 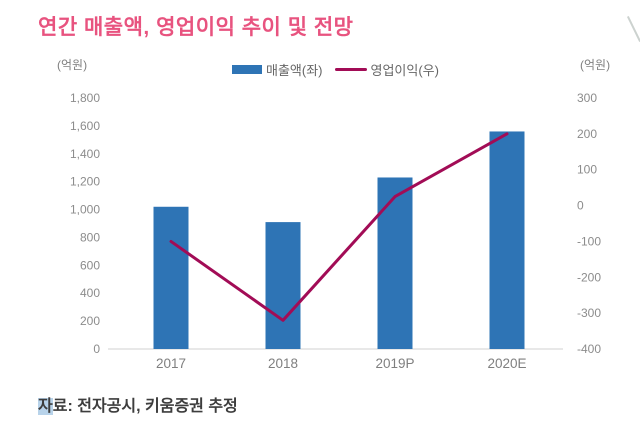 I want to click on revenue-bar-2018, so click(x=283, y=285).